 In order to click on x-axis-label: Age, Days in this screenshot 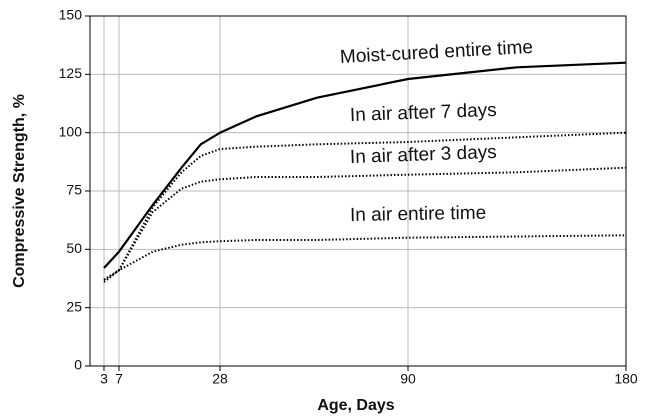, I will do `click(355, 405)`.